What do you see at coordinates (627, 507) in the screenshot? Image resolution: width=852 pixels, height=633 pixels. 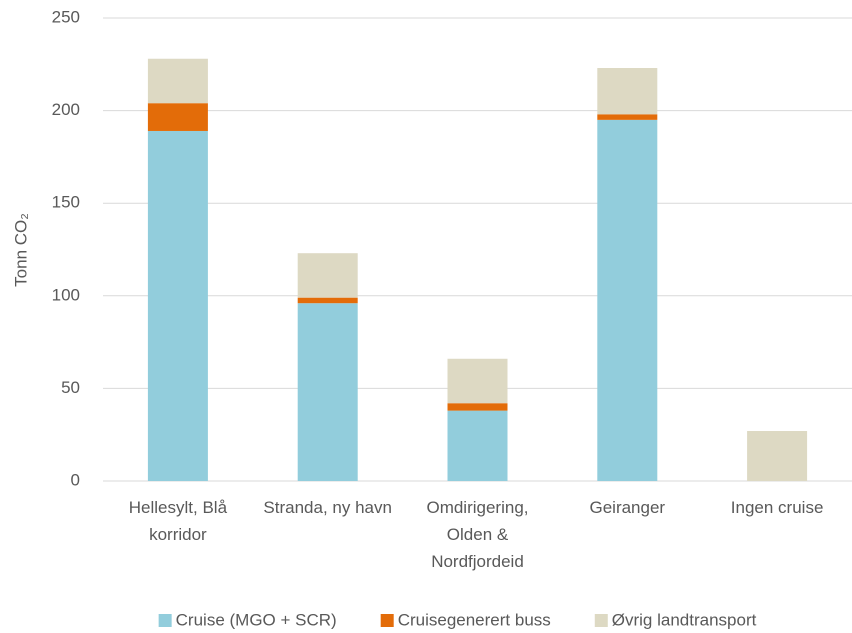 I see `x-tick-label: Geiranger` at bounding box center [627, 507].